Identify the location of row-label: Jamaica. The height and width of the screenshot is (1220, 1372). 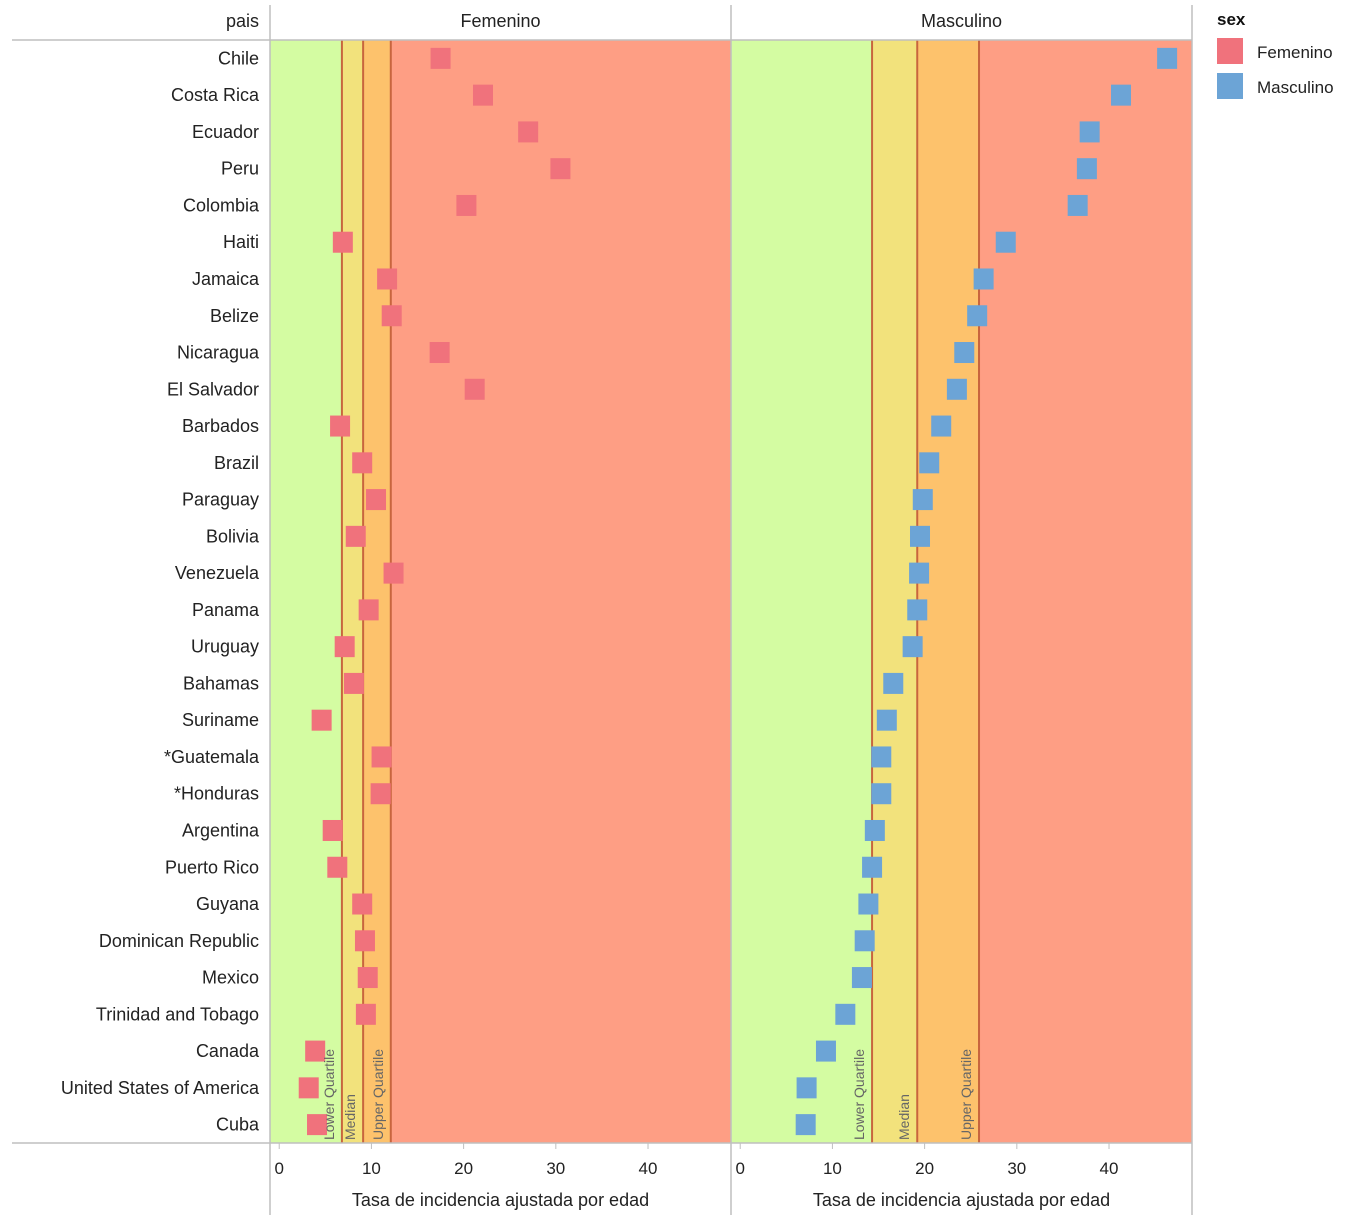
(226, 279).